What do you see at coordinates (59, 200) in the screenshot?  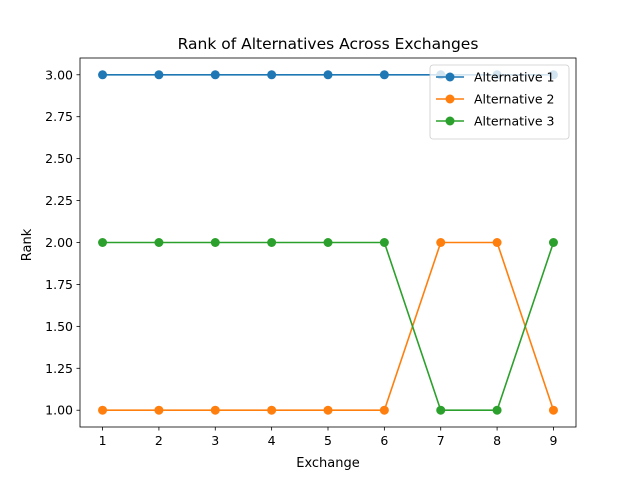 I see `y-tick-label: 2.25` at bounding box center [59, 200].